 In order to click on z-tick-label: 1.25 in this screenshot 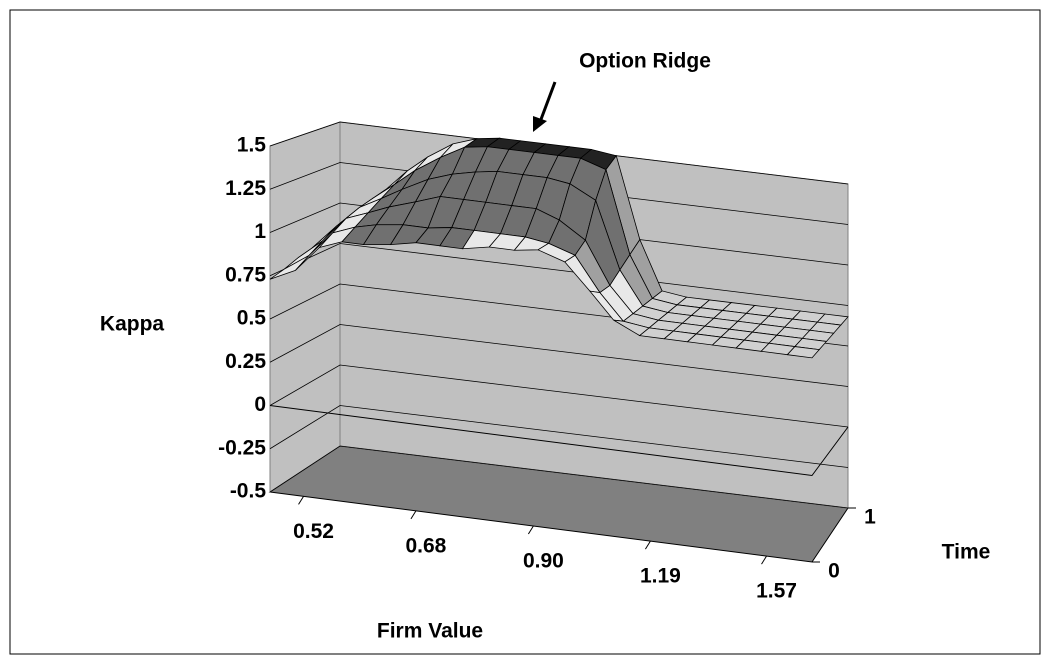, I will do `click(245, 188)`.